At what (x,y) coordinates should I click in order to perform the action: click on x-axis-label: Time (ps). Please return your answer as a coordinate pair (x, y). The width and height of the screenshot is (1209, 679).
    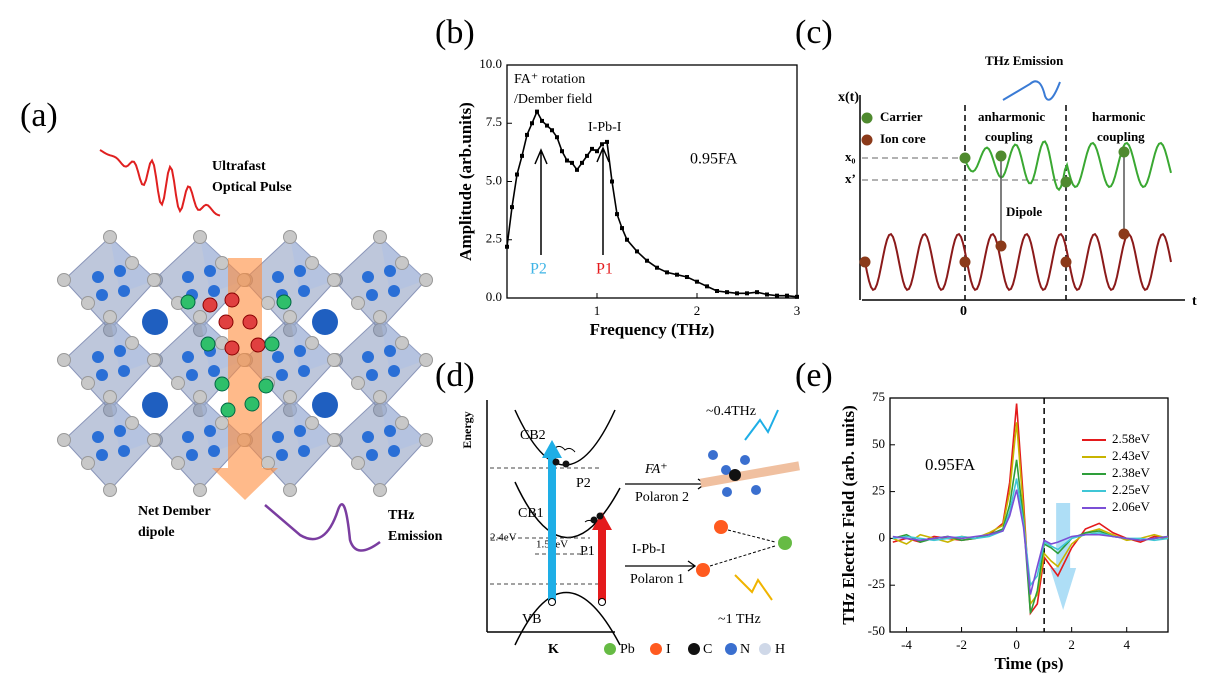
    Looking at the image, I should click on (1028, 663).